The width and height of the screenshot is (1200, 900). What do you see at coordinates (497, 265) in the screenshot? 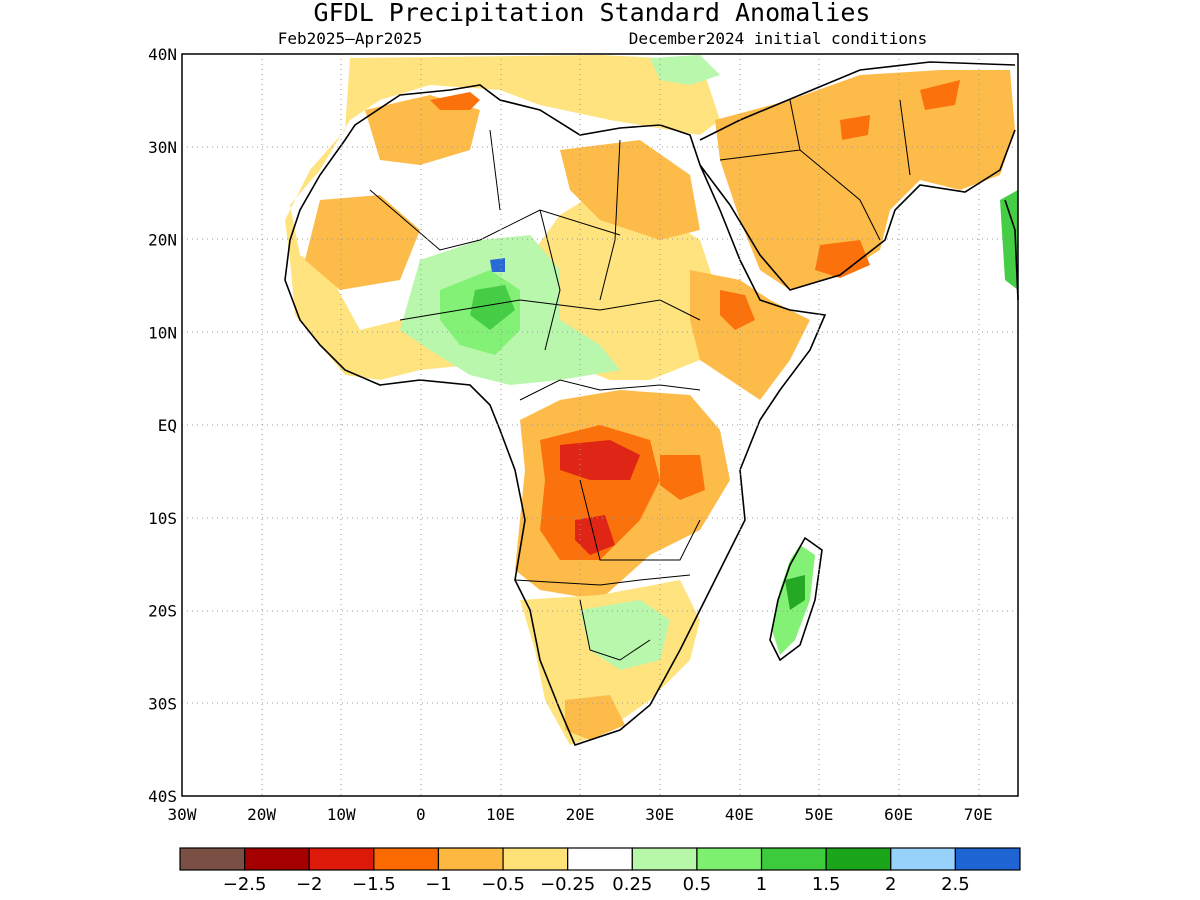
I see `shade-niger-blue` at bounding box center [497, 265].